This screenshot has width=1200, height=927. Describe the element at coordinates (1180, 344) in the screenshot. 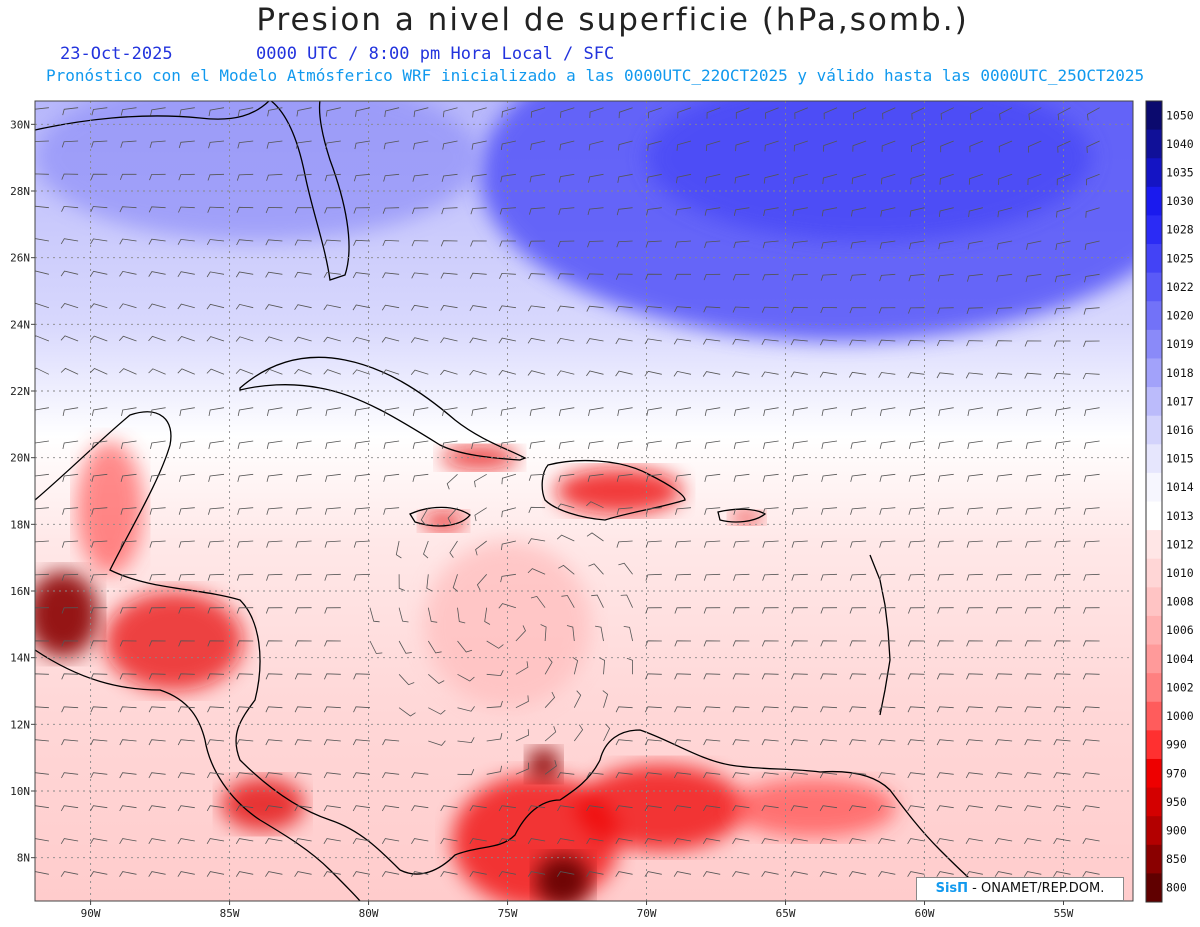

I see `colorbar-label: 1019` at that location.